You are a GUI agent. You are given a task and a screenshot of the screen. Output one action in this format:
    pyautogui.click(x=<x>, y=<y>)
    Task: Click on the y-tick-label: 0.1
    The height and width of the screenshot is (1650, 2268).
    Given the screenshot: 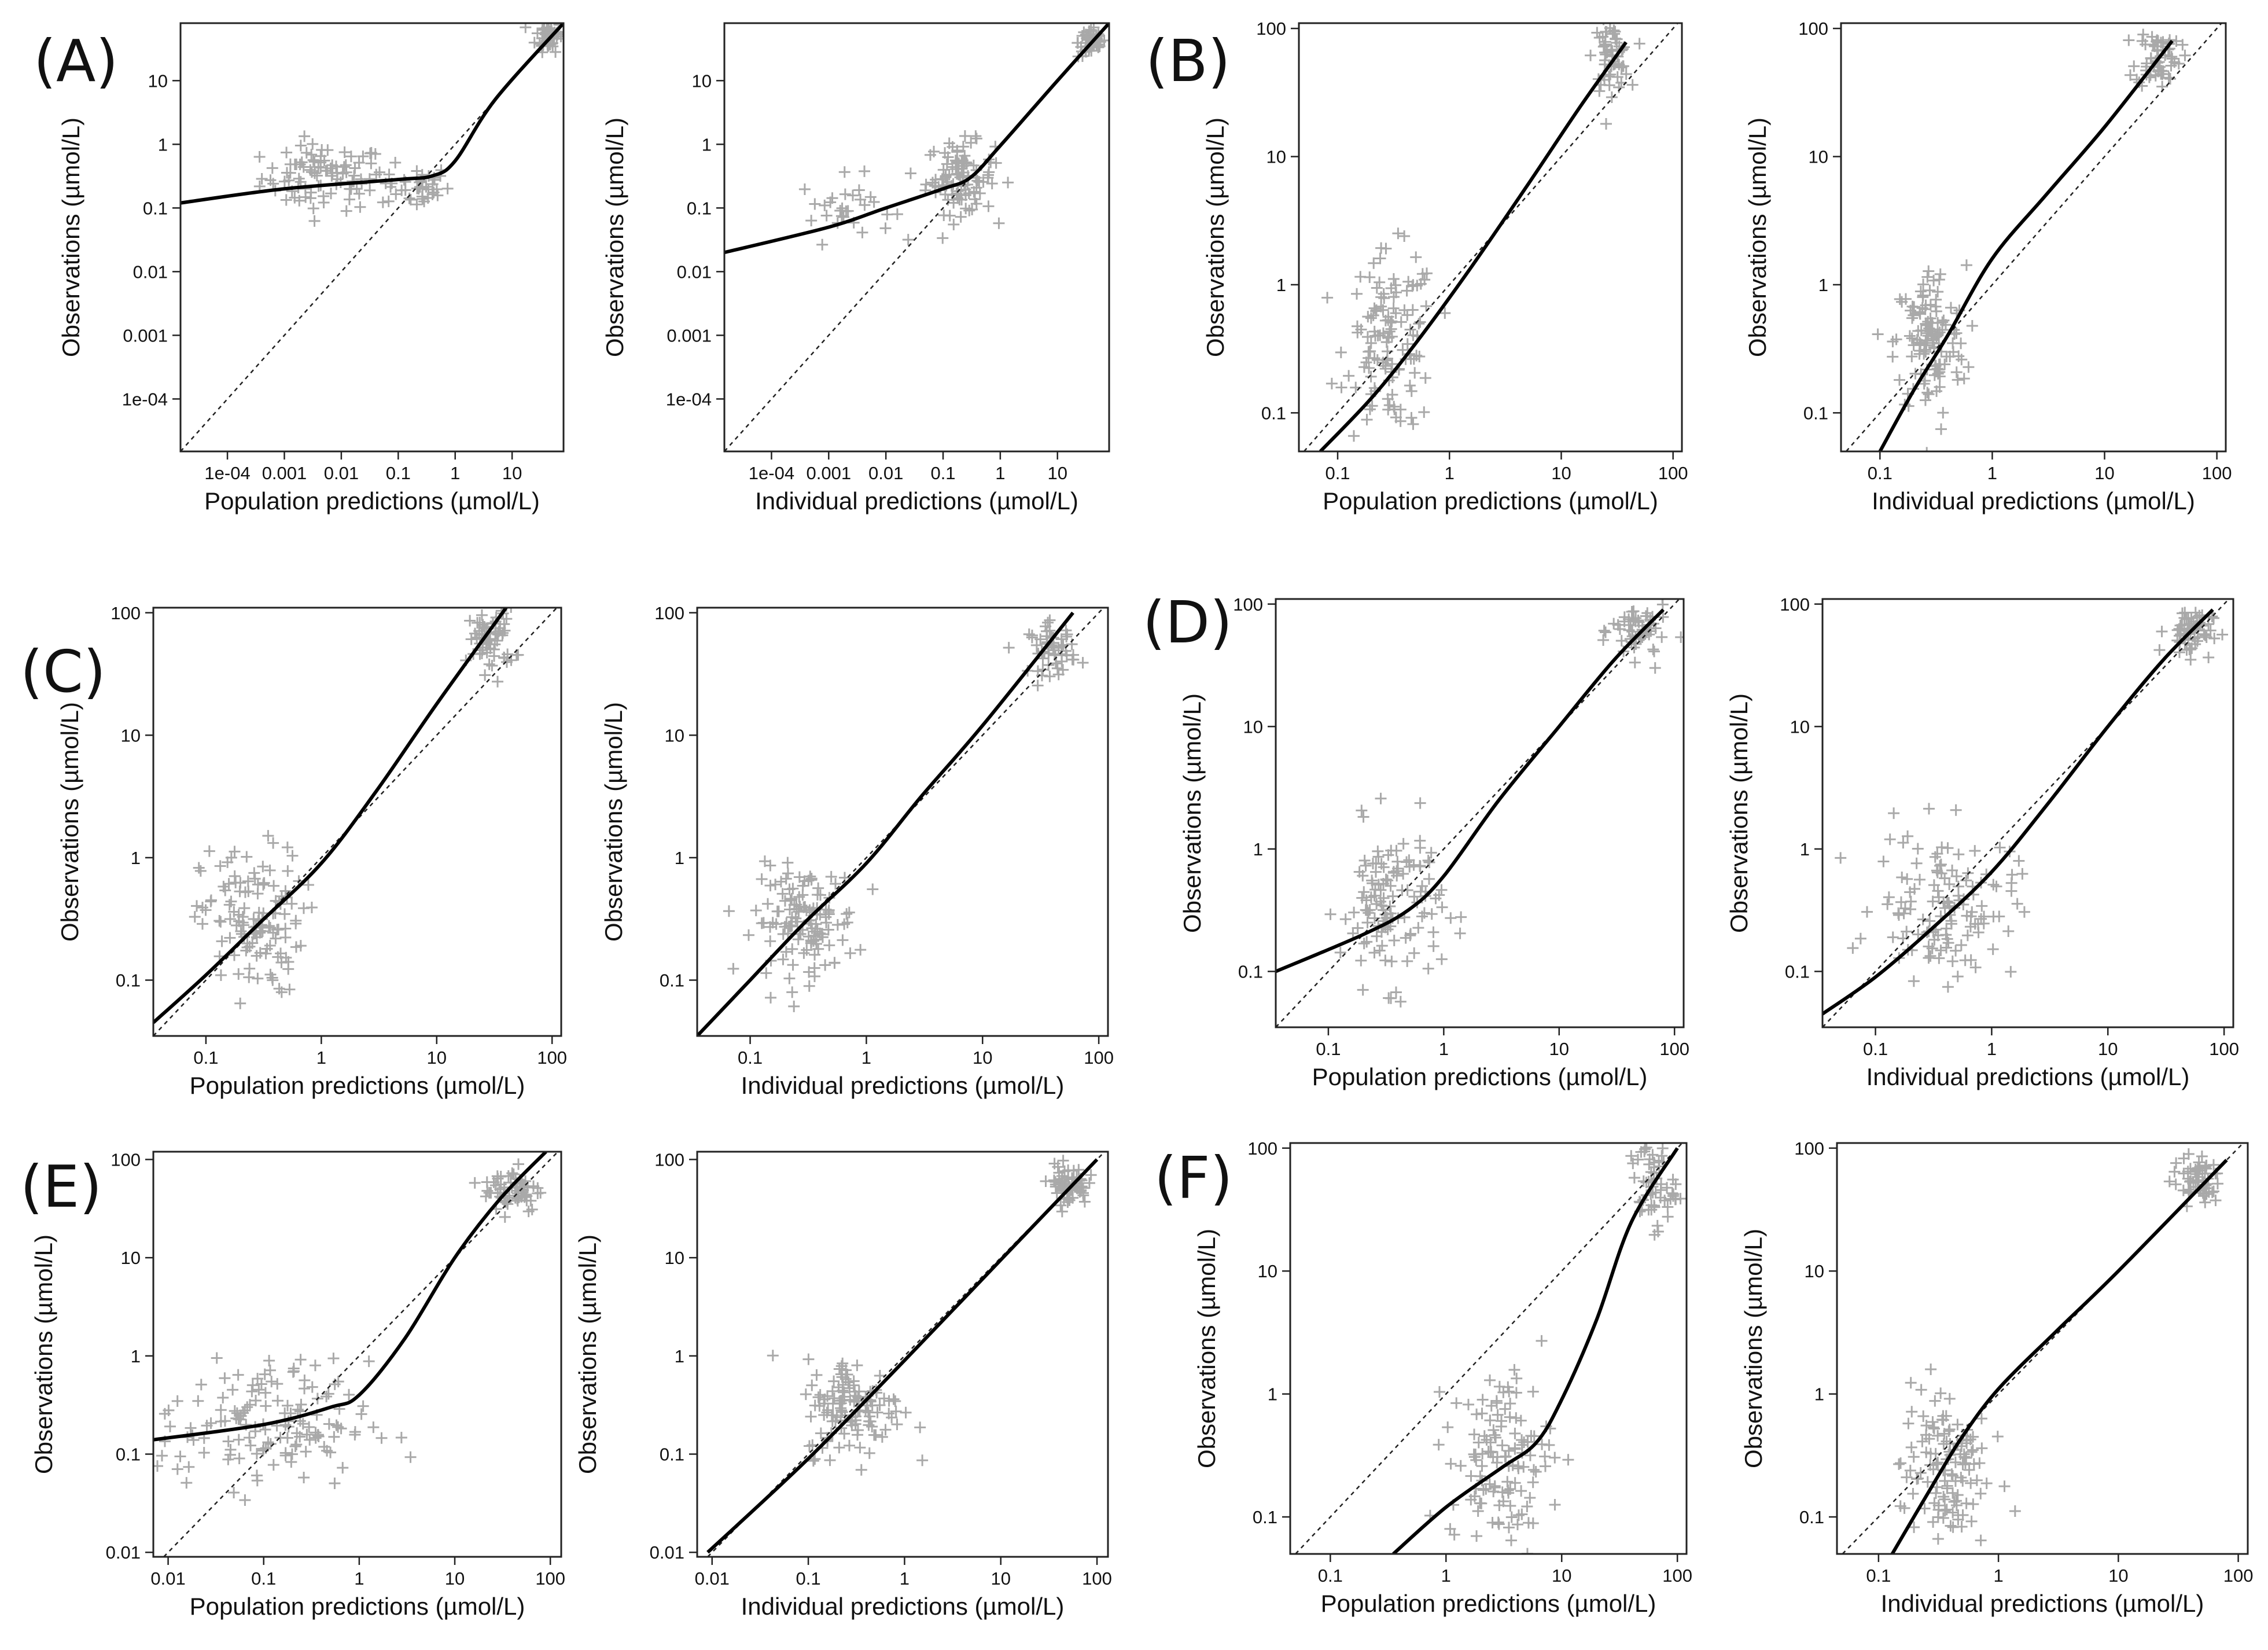 What is the action you would take?
    pyautogui.click(x=1250, y=972)
    